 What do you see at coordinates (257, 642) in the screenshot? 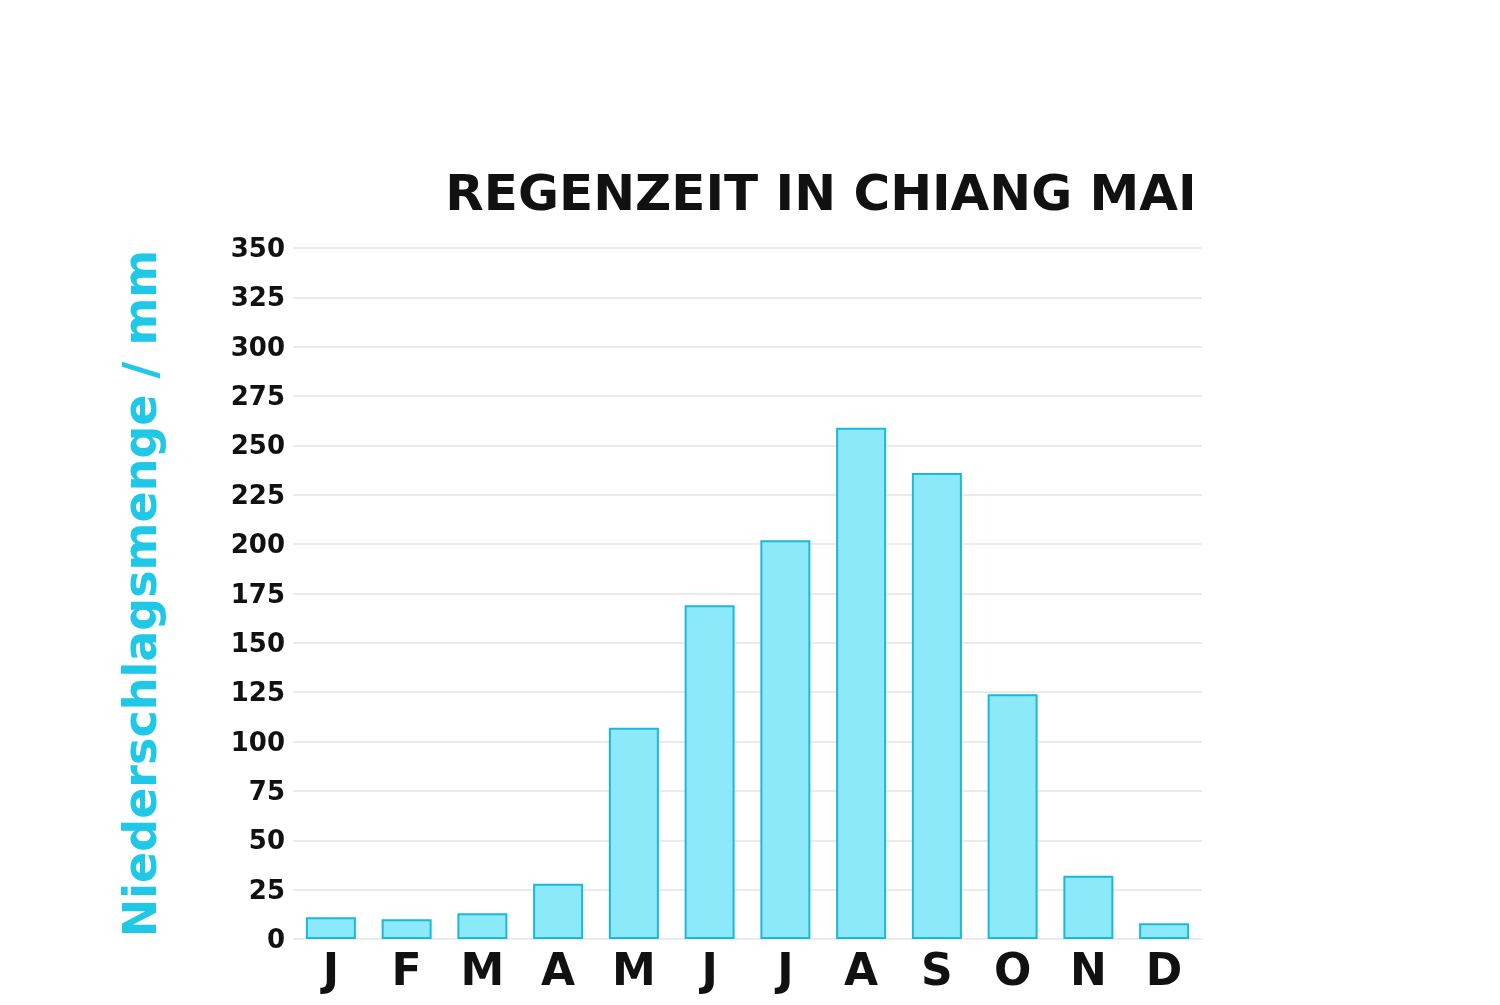
I see `y-tick-label: 150` at bounding box center [257, 642].